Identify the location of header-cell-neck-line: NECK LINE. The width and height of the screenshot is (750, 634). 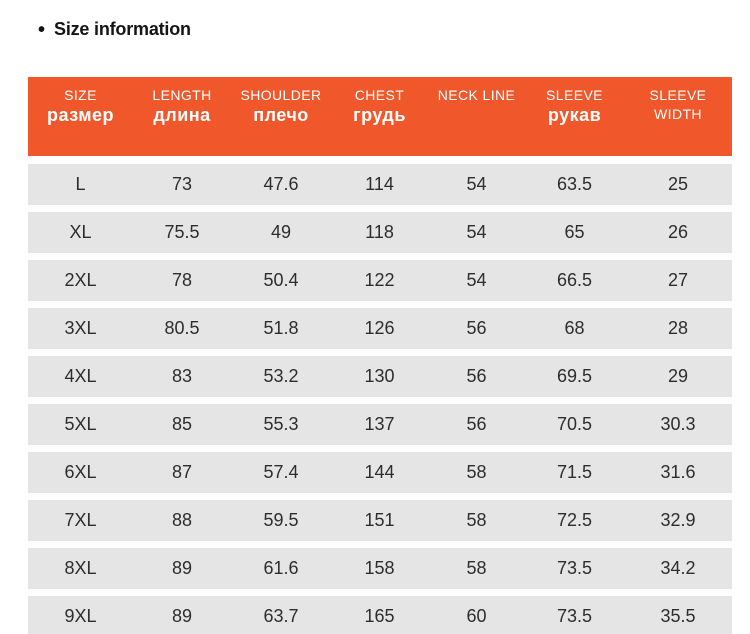
(476, 115).